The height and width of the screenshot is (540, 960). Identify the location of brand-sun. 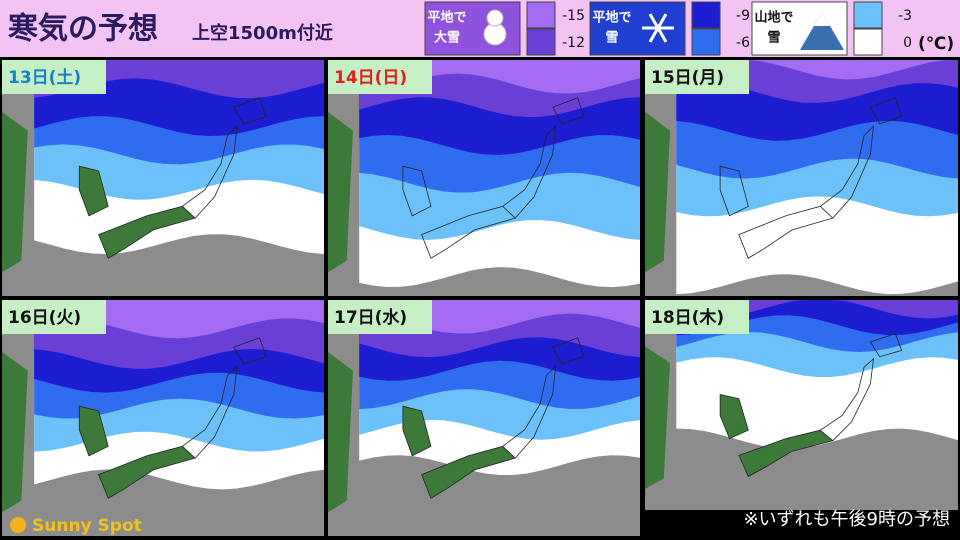
(18, 525).